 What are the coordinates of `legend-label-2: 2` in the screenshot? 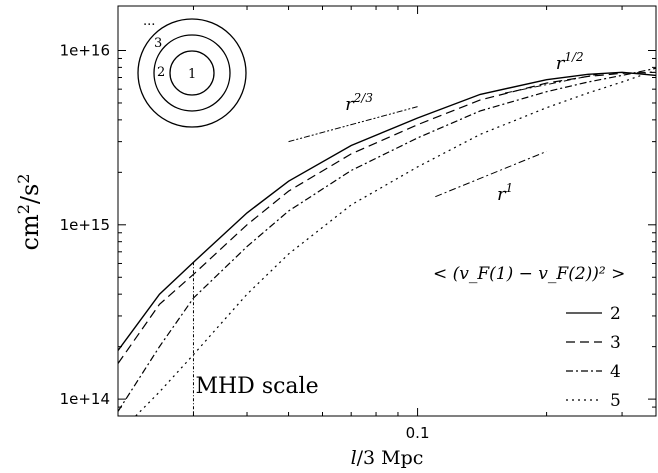 It's located at (615, 314).